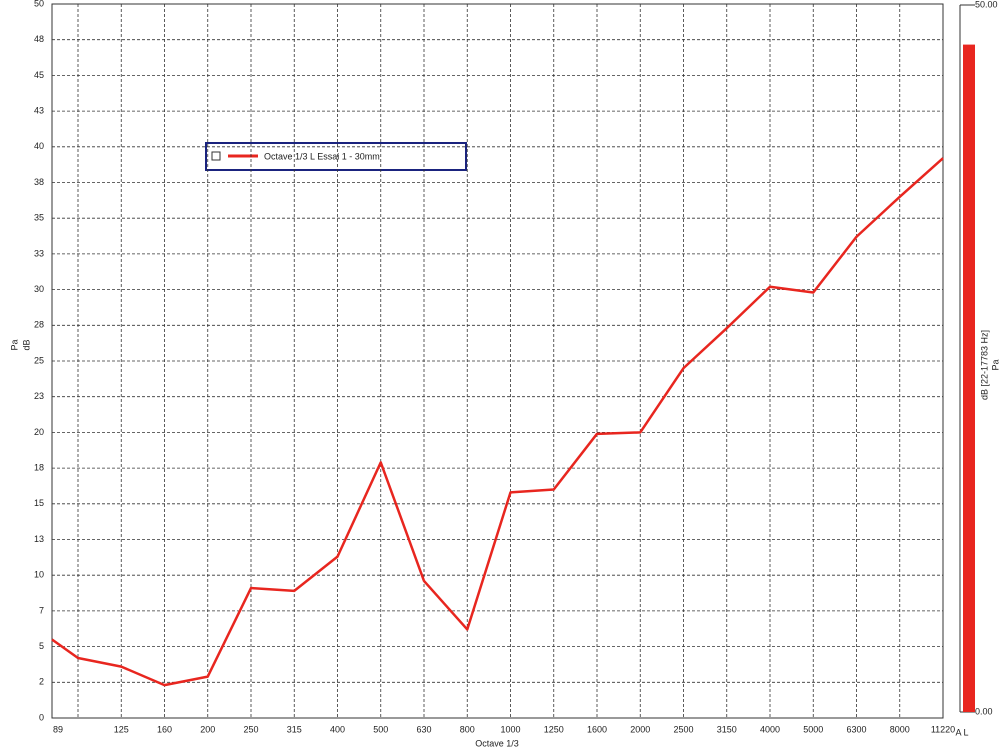 The image size is (1000, 753). What do you see at coordinates (727, 729) in the screenshot?
I see `x-tick-label: 3150` at bounding box center [727, 729].